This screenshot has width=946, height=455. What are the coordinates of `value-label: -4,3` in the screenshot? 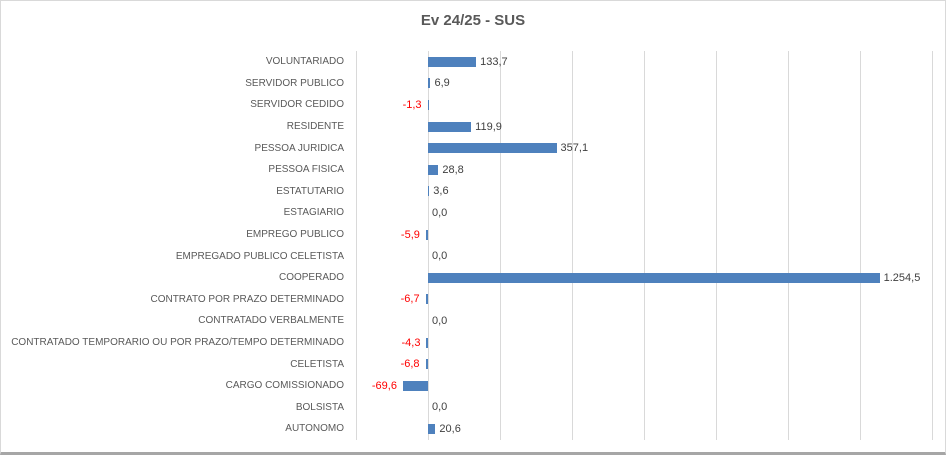 It's located at (411, 342).